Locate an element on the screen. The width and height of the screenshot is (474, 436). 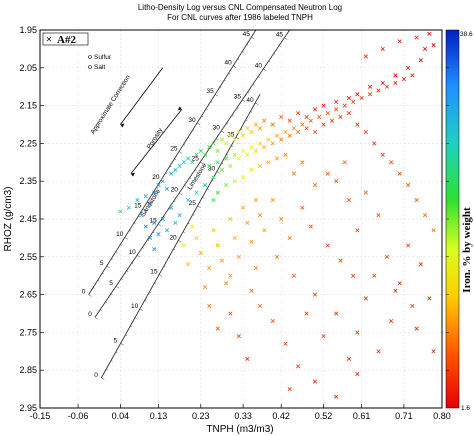
porosity-arrowhead-icon is located at coordinates (179, 108).